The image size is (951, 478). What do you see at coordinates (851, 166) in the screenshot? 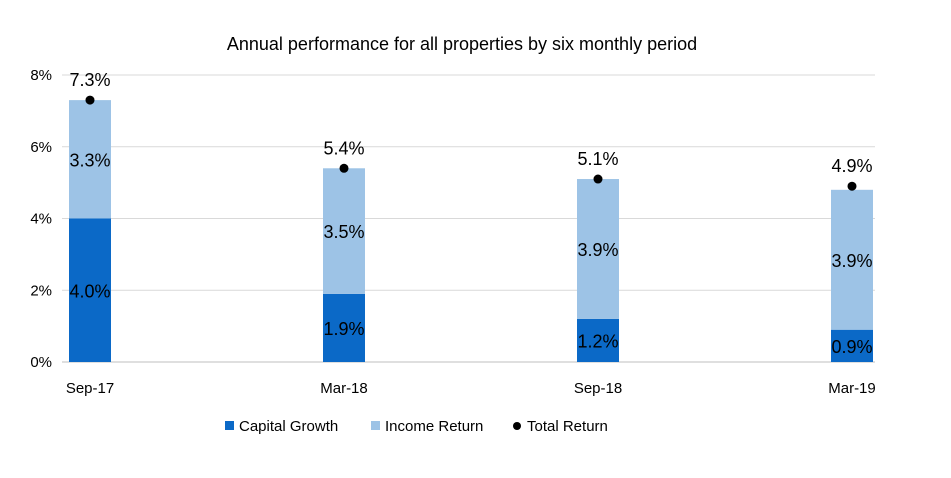
I see `data-label-total-return: 4.9%` at bounding box center [851, 166].